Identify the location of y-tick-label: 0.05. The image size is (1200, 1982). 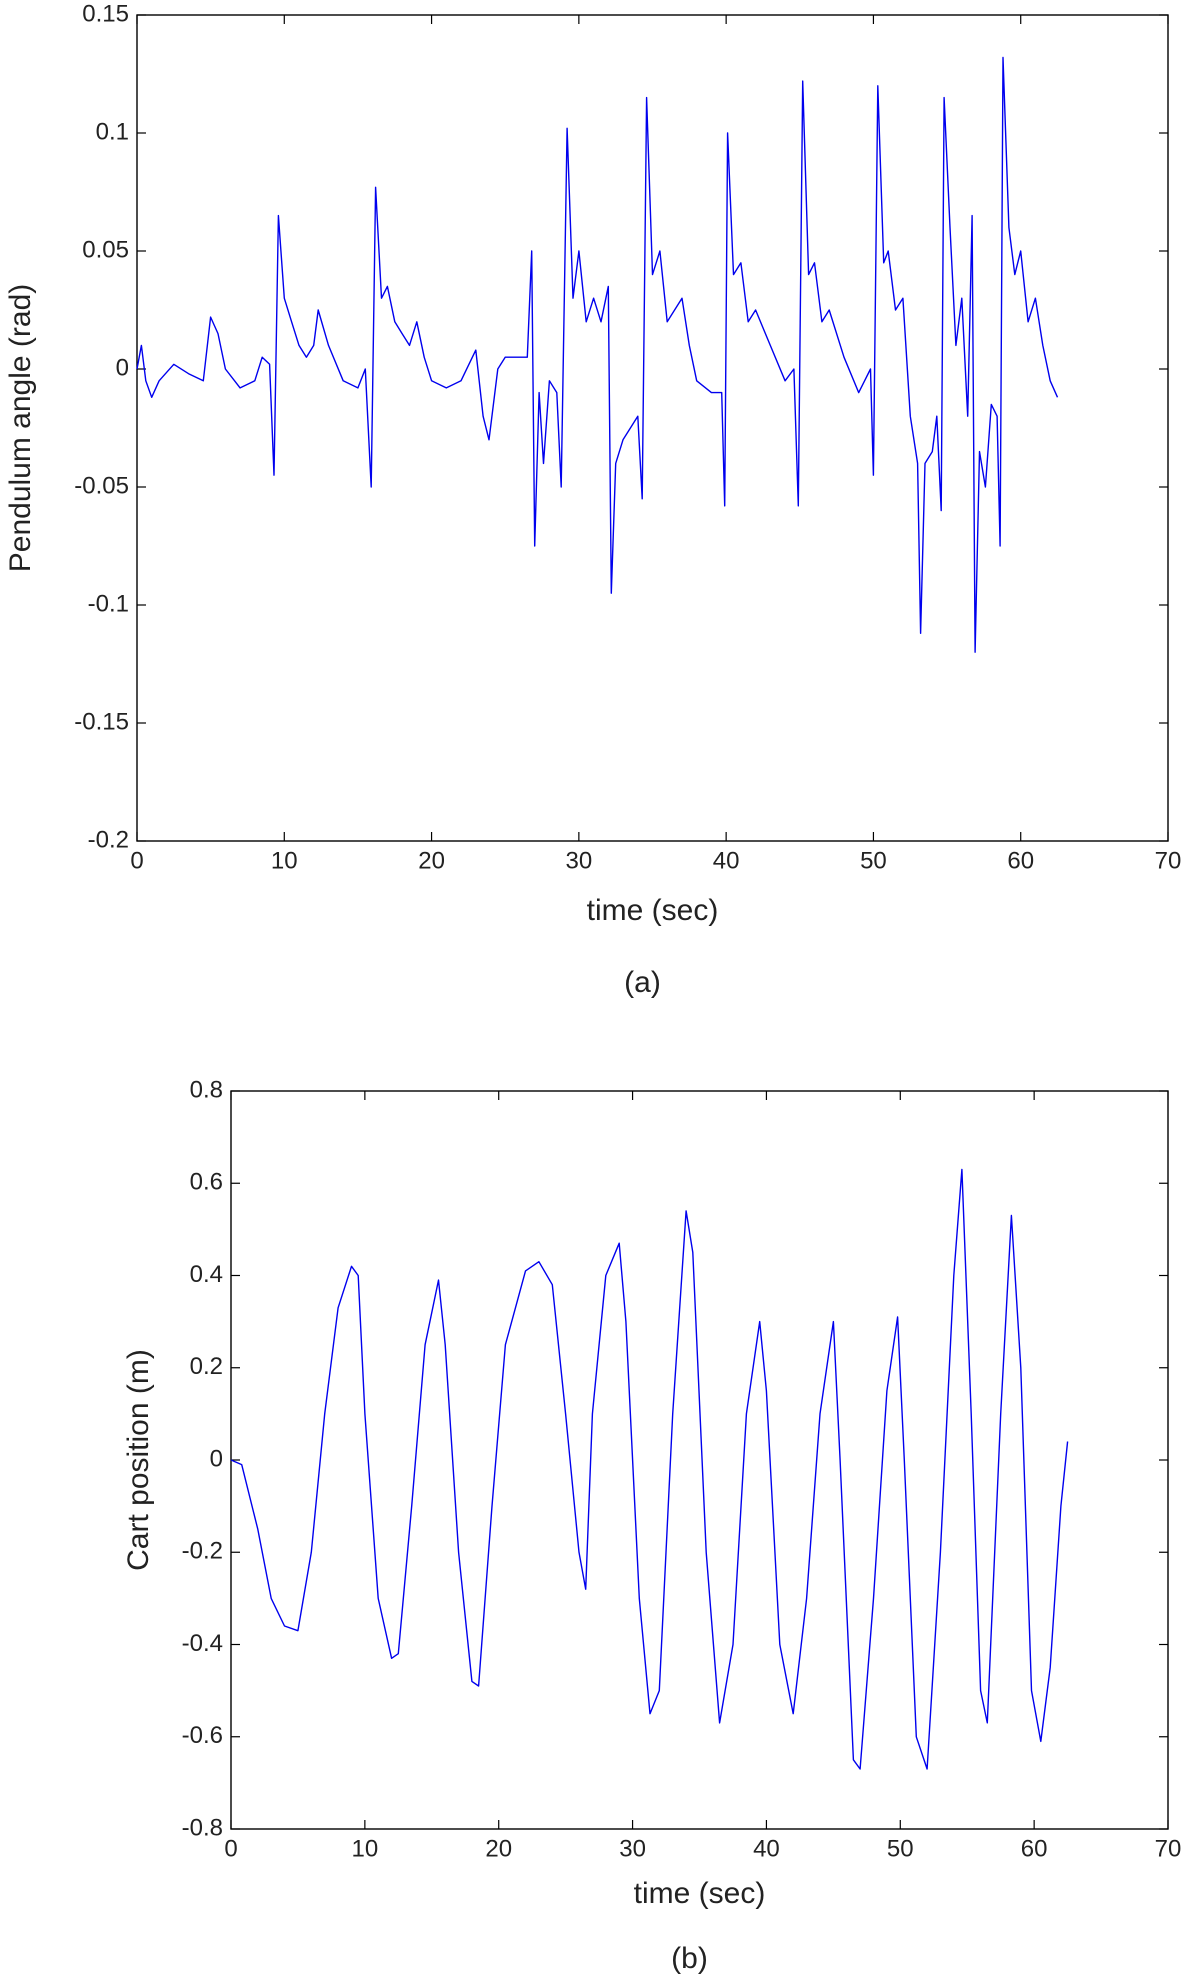
(105, 249).